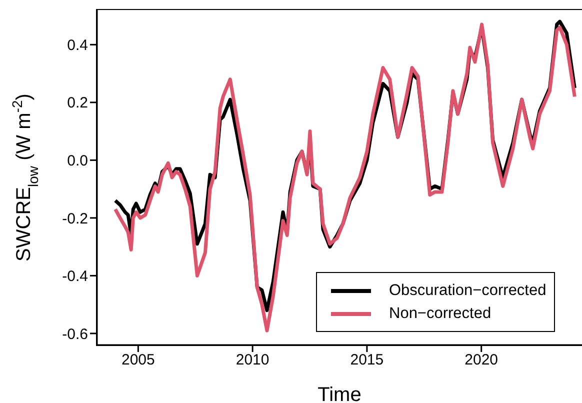  Describe the element at coordinates (467, 291) in the screenshot. I see `legend-label: Obscuration−corrected` at that location.